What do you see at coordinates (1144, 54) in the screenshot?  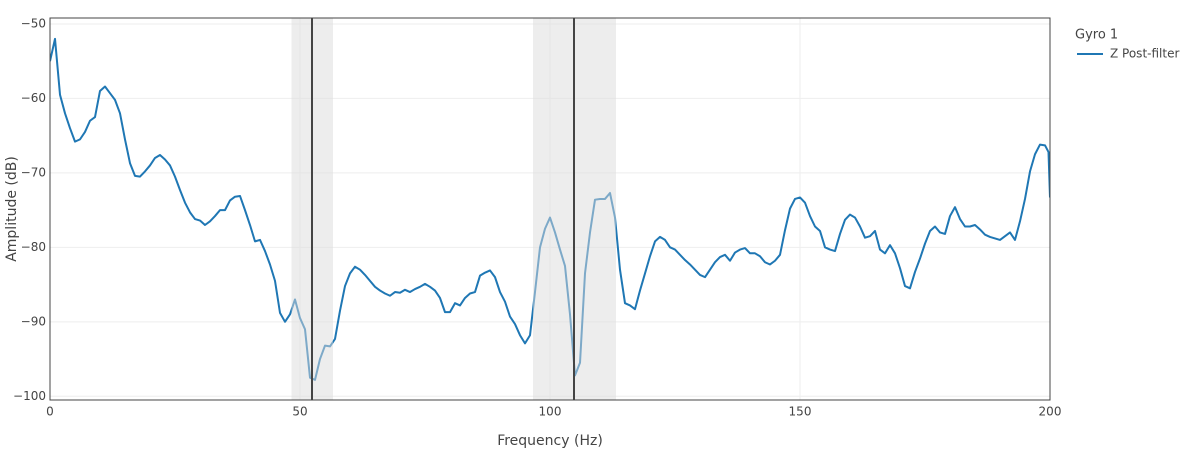 I see `legend-label: Z Post-filter` at bounding box center [1144, 54].